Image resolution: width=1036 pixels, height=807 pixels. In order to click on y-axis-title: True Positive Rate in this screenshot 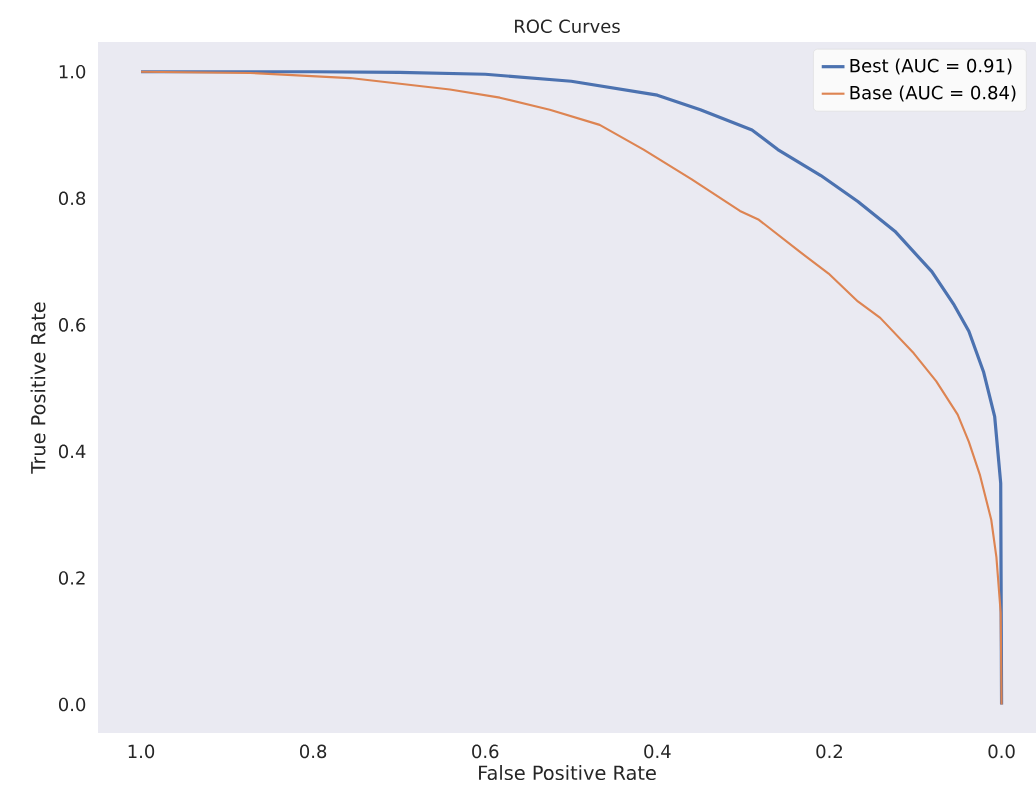, I will do `click(38, 388)`.